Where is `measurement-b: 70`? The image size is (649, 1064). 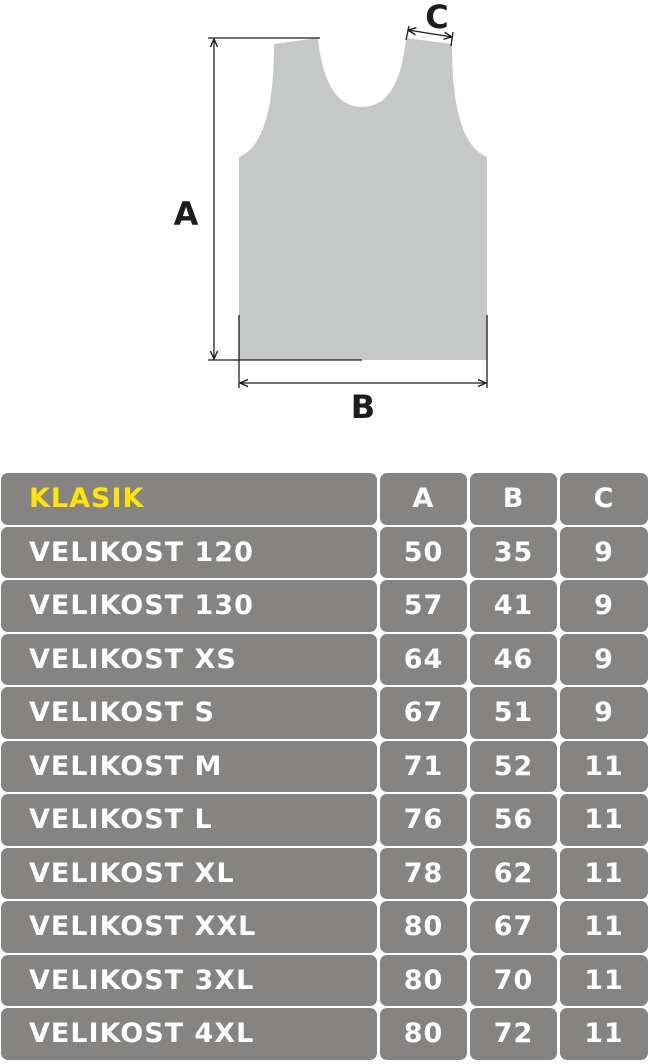 measurement-b: 70 is located at coordinates (513, 980).